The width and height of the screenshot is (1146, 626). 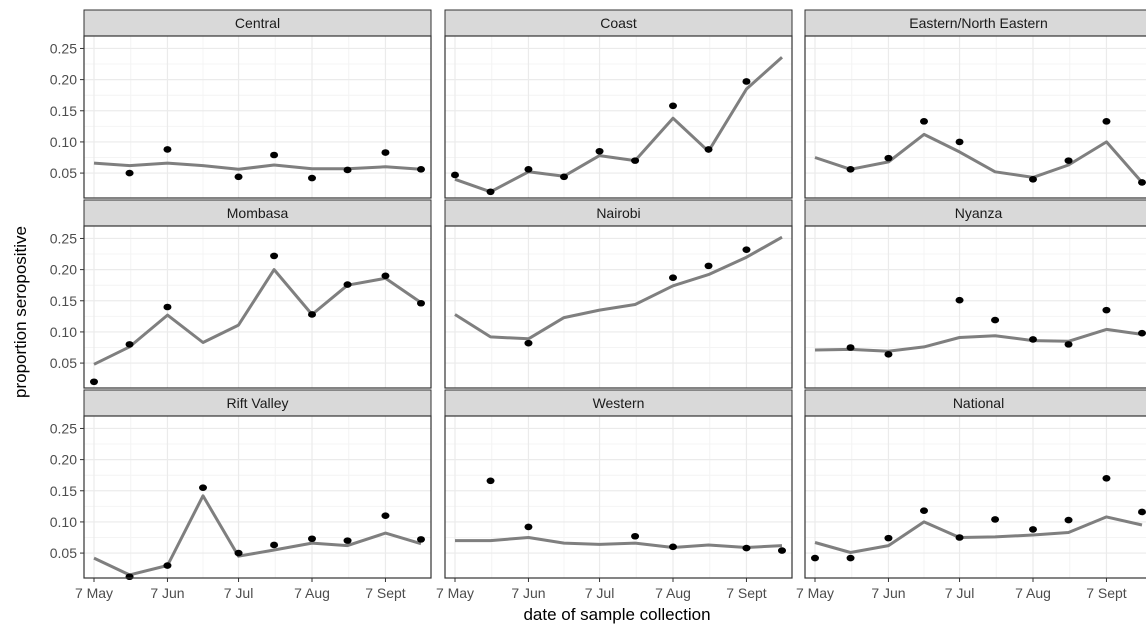 I want to click on panel-1: Coast, so click(x=618, y=104).